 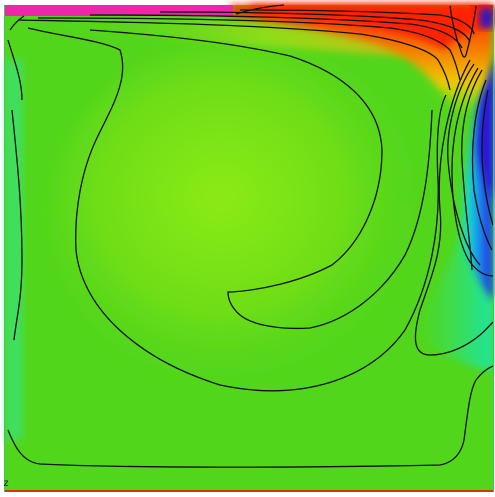 What do you see at coordinates (249, 491) in the screenshot?
I see `bottom-boundary-line` at bounding box center [249, 491].